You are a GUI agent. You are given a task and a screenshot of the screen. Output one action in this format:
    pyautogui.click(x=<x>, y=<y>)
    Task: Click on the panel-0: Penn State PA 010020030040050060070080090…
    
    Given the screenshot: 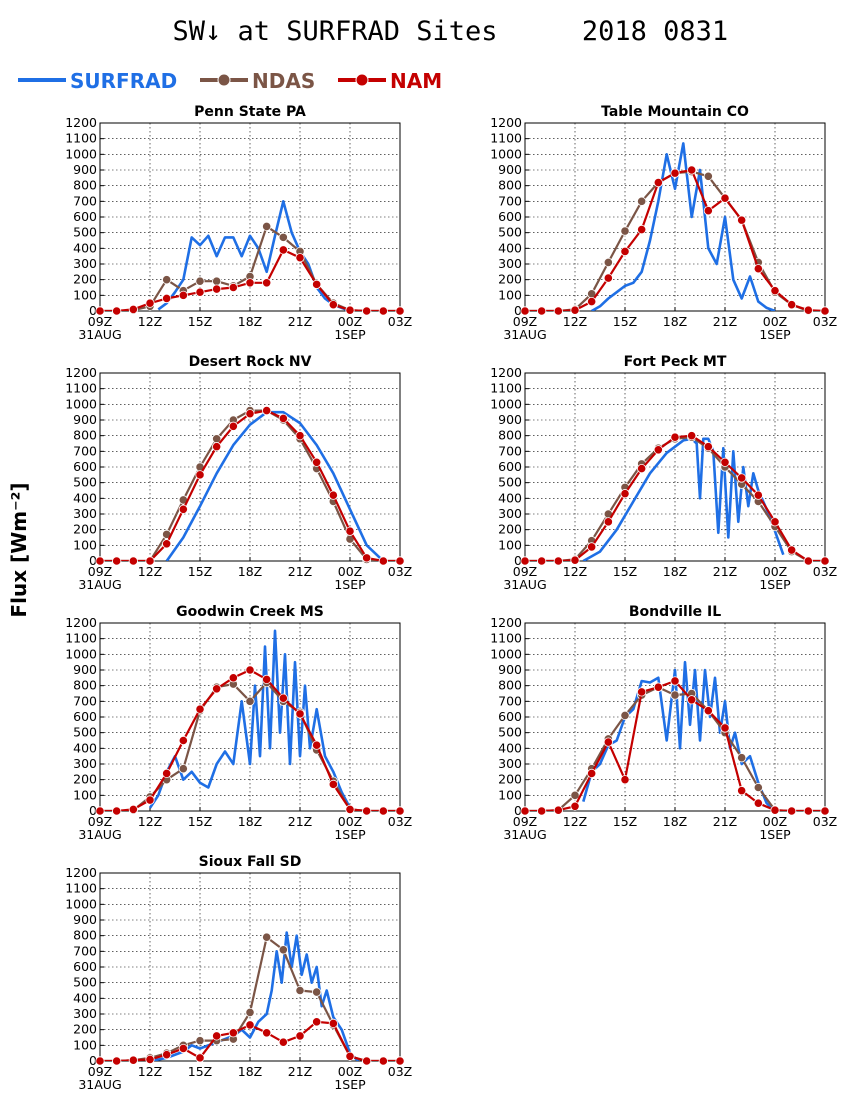 What is the action you would take?
    pyautogui.click(x=238, y=223)
    